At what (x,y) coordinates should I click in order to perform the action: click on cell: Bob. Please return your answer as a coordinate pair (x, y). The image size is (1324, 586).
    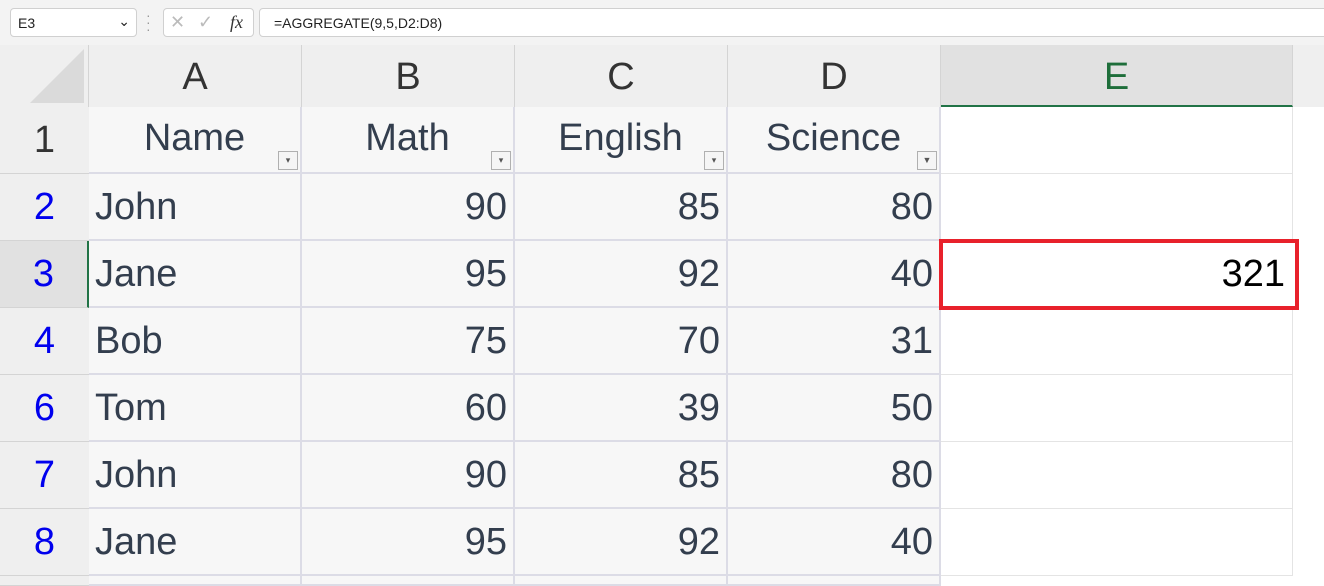
    Looking at the image, I should click on (195, 341).